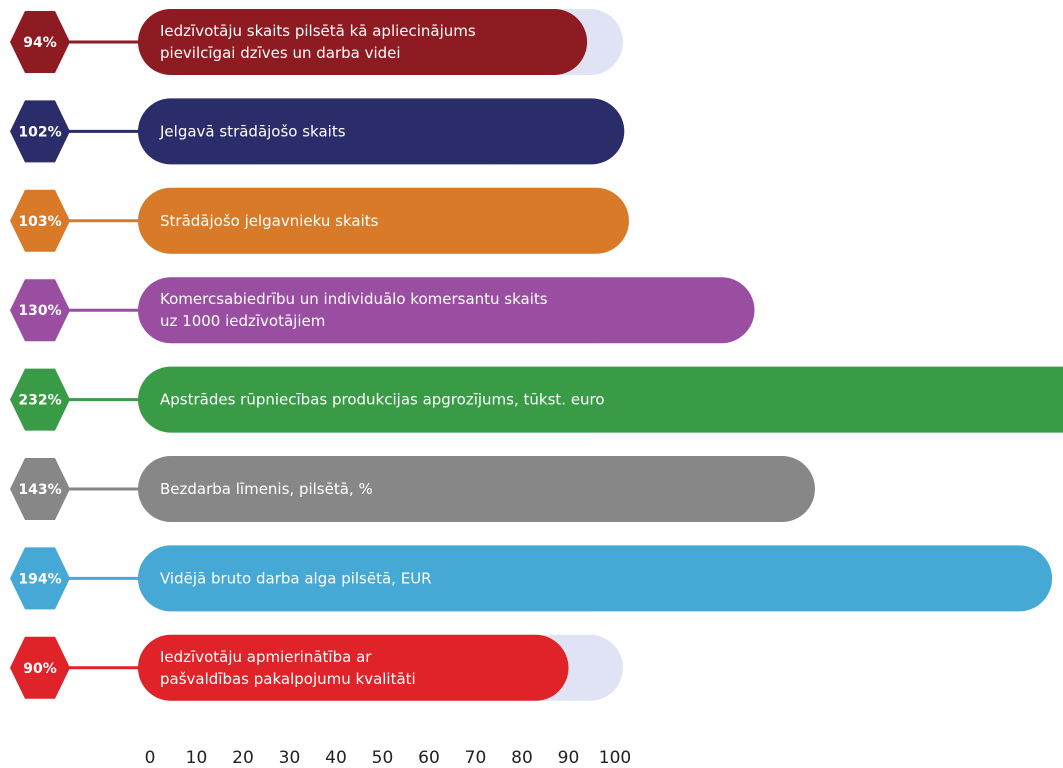 This screenshot has width=1063, height=768. I want to click on value-label: 94%, so click(40, 43).